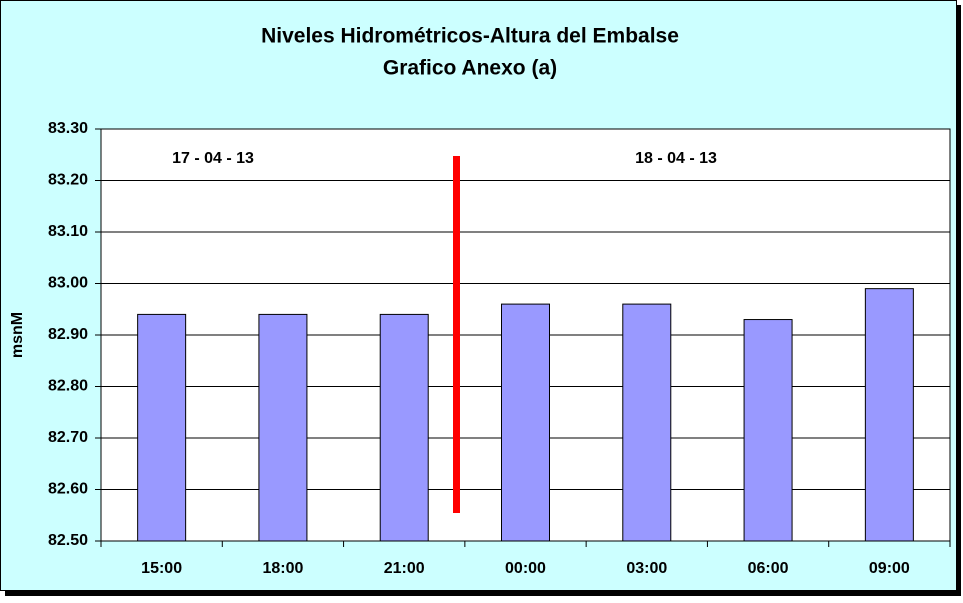  I want to click on x-tick-label: 15:00, so click(161, 568).